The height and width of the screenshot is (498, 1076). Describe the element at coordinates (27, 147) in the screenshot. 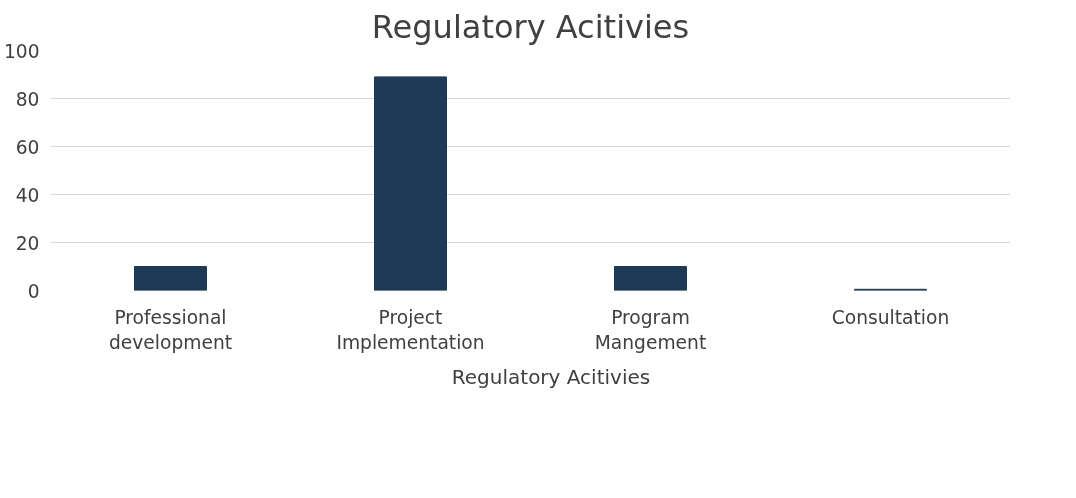

I see `y-tick-label: 60` at that location.